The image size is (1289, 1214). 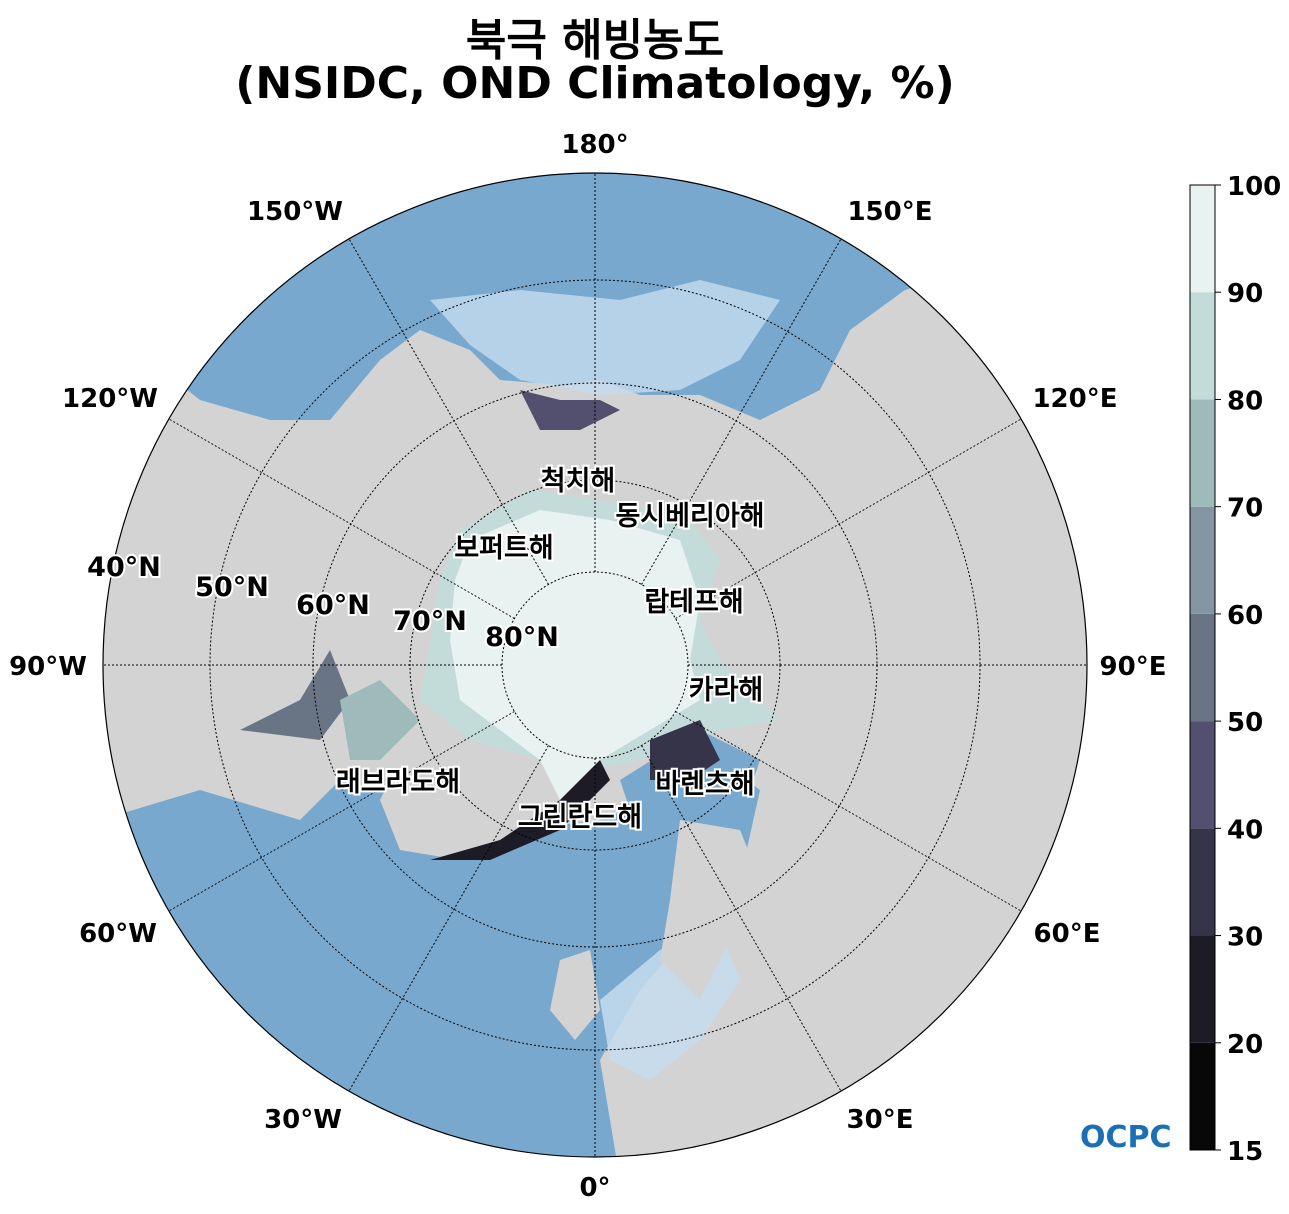 What do you see at coordinates (1067, 934) in the screenshot?
I see `meridian-label: 60°E` at bounding box center [1067, 934].